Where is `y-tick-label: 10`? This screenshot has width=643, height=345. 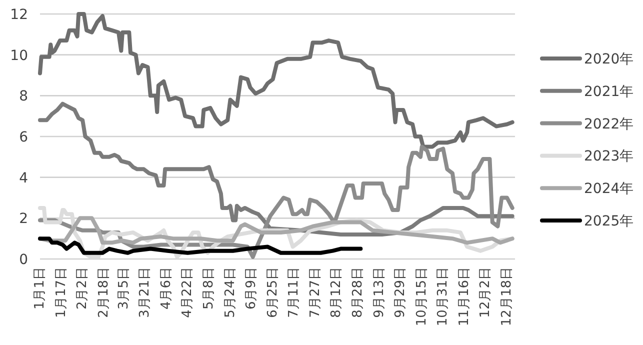
y-tick-label: 10 is located at coordinates (19, 56).